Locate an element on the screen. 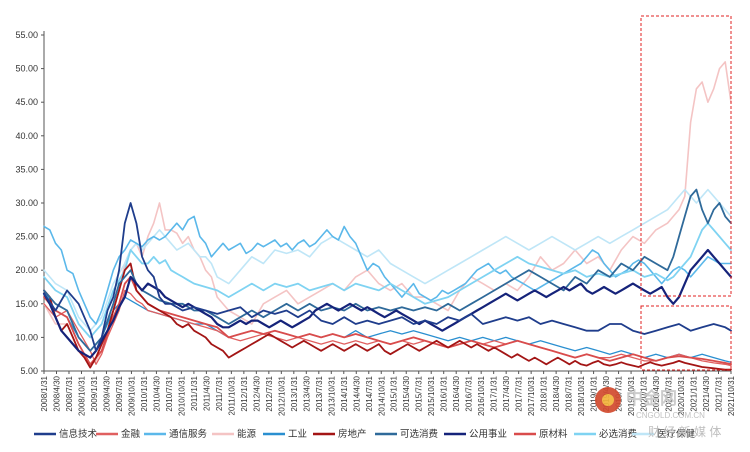 The image size is (750, 452). legend-label: 金融 is located at coordinates (131, 434).